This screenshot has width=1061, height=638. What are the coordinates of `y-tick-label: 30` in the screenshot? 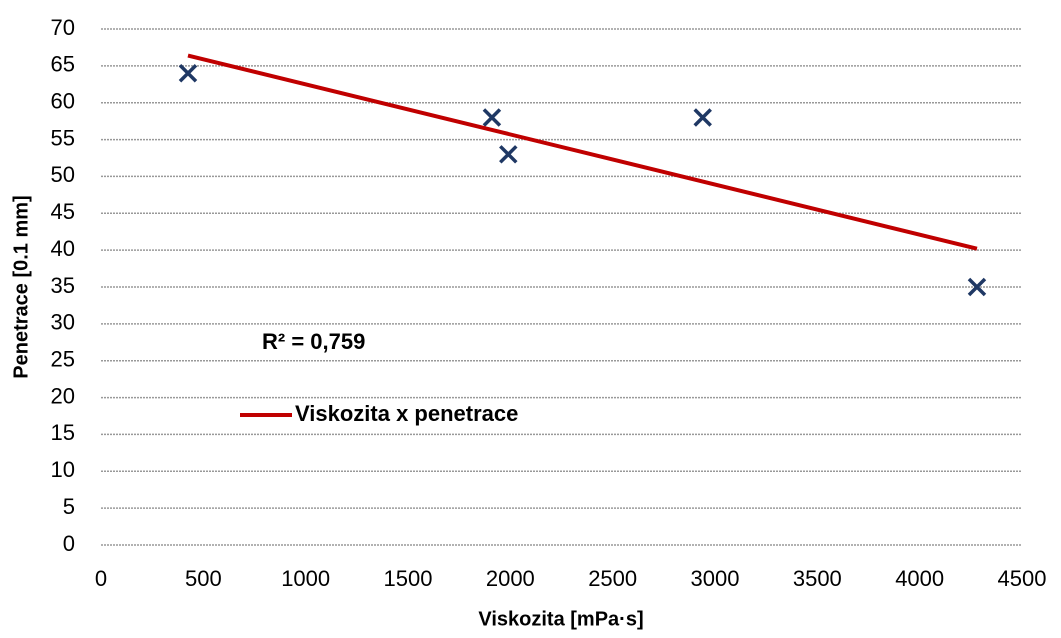 It's located at (63, 322).